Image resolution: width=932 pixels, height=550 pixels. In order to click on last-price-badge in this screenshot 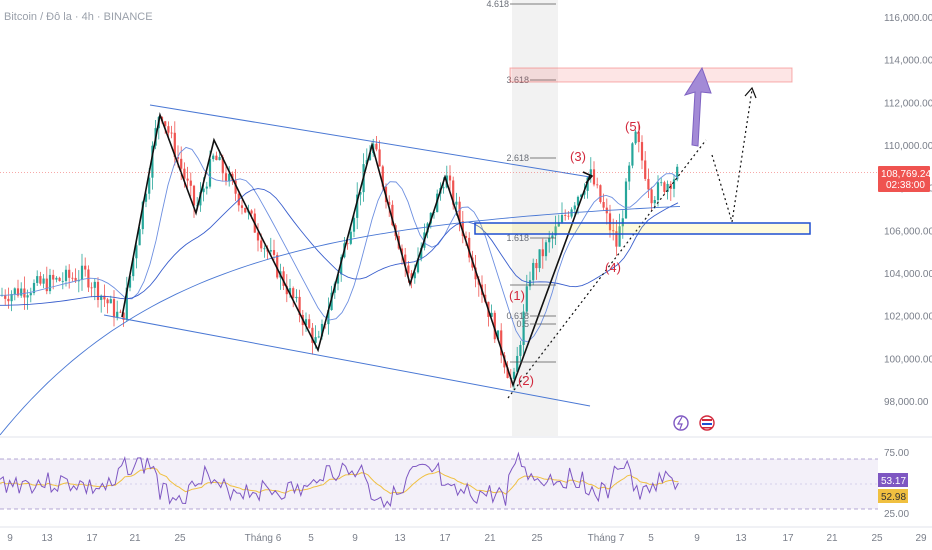, I will do `click(904, 179)`.